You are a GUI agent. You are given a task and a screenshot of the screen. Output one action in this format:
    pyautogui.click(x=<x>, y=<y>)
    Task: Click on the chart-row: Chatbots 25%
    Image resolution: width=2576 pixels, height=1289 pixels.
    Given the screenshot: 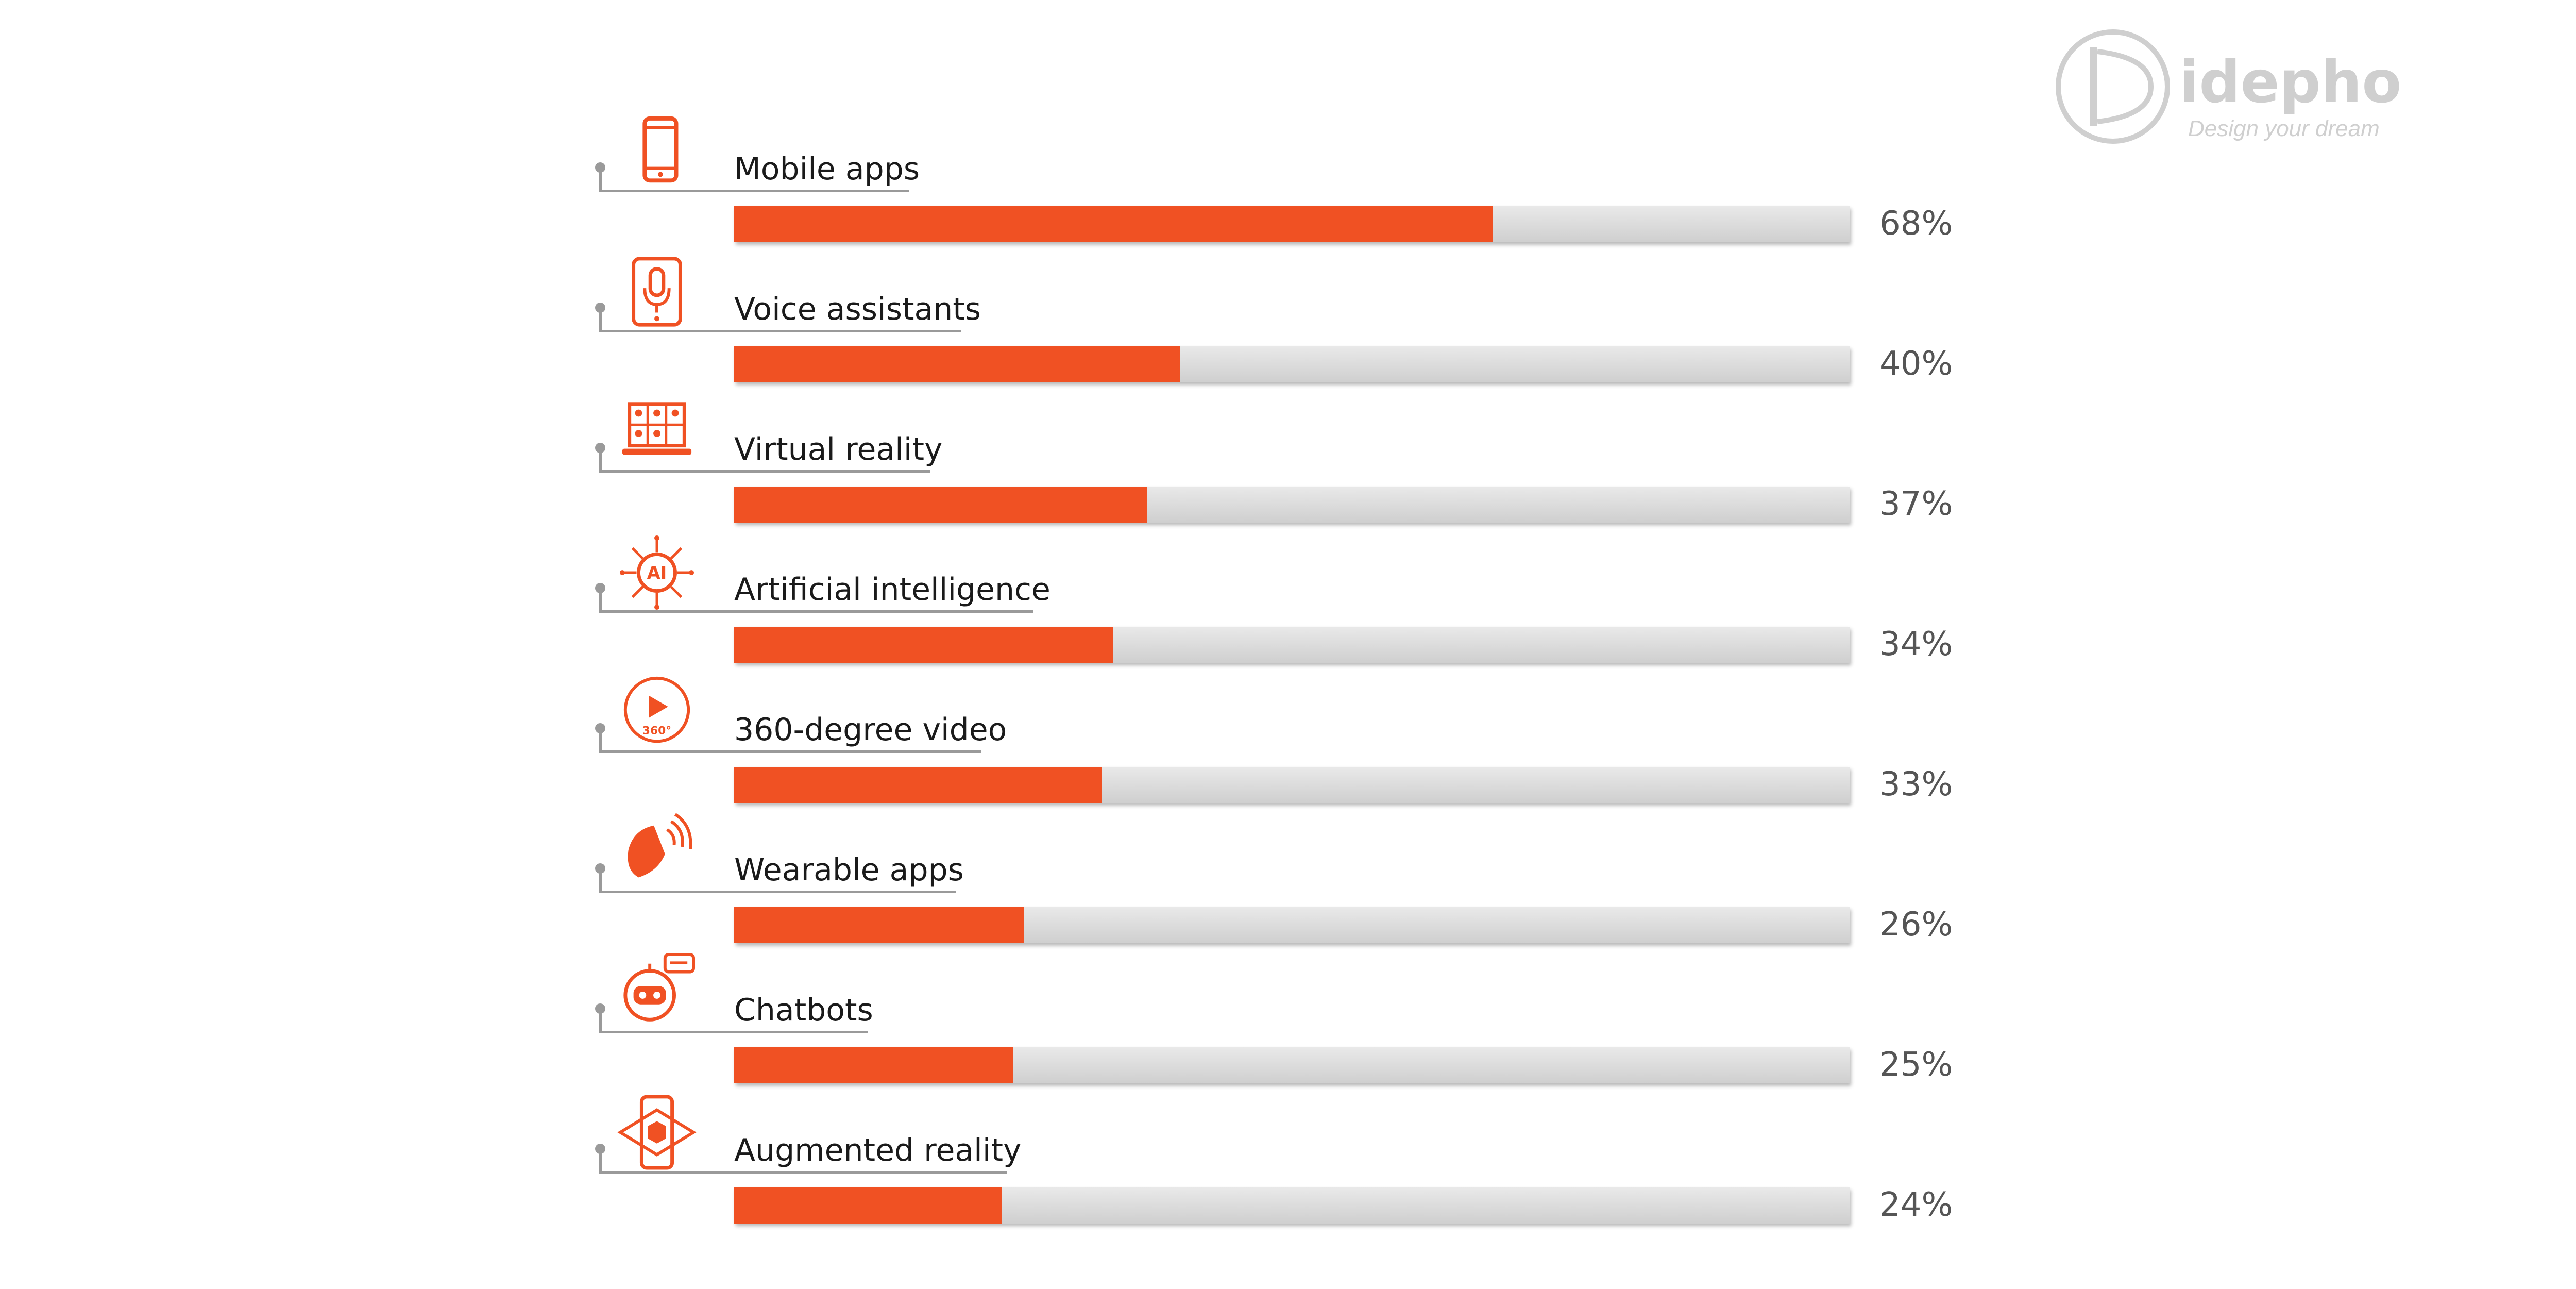 What is the action you would take?
    pyautogui.click(x=1288, y=1024)
    